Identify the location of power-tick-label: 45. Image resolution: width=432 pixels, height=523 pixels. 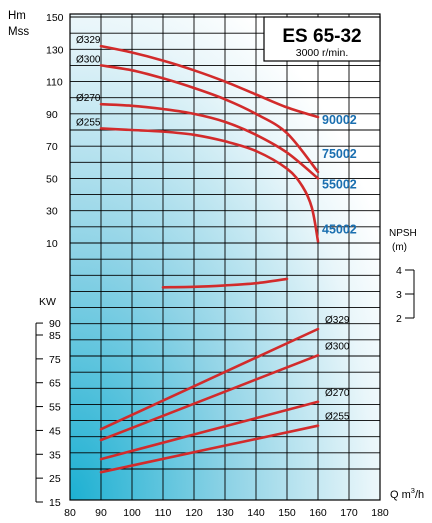
(55, 431).